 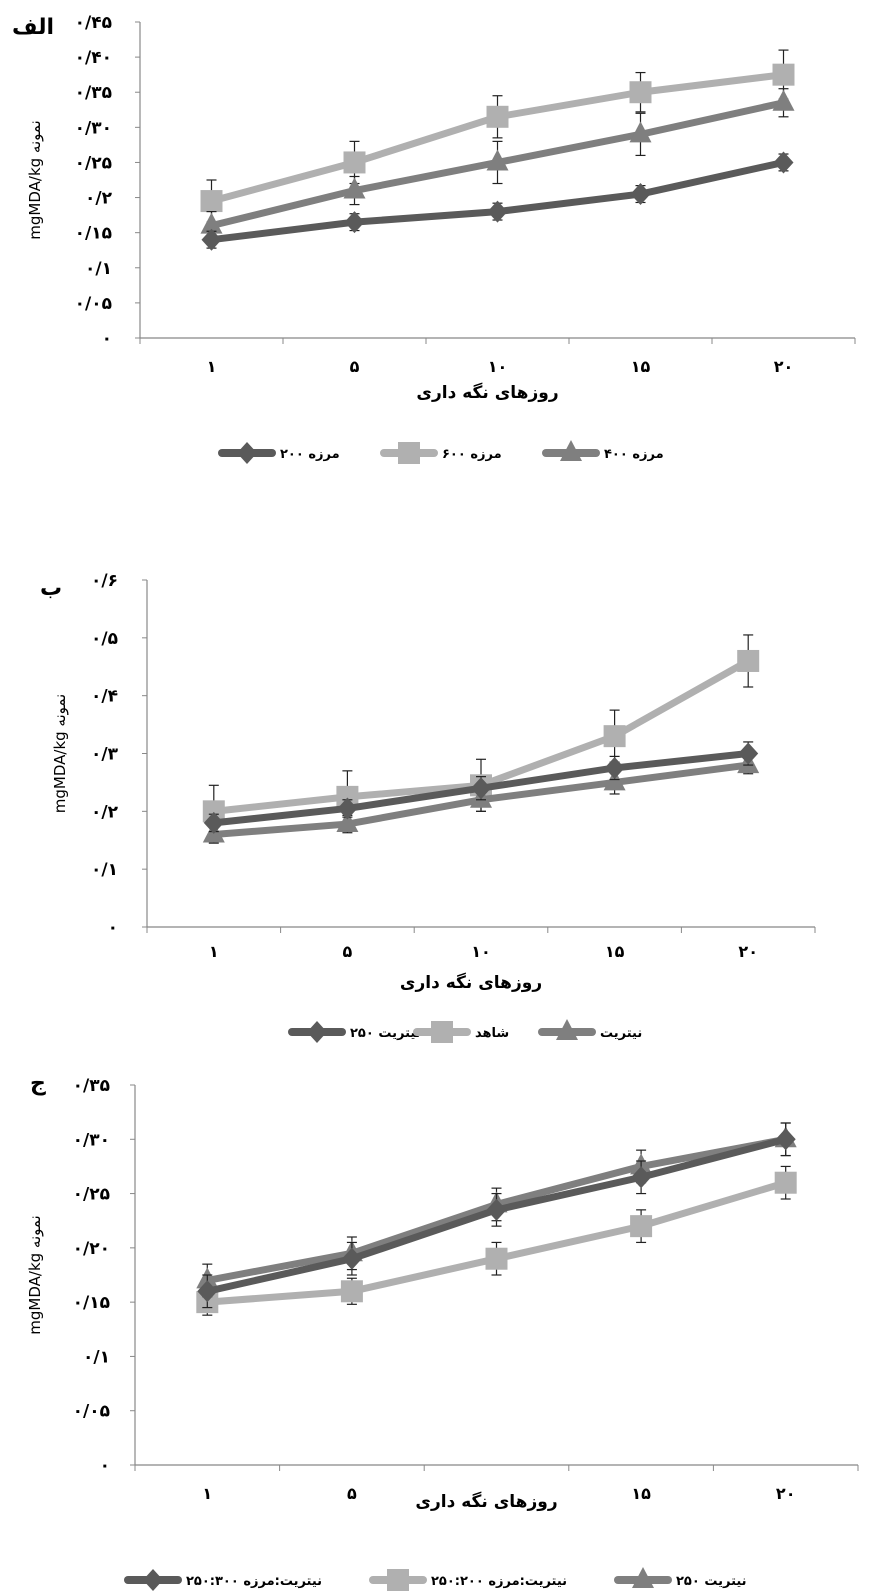 What do you see at coordinates (499, 1581) in the screenshot?
I see `legend-label: نیتریت:مرزه ۲۵۰:۲۰۰` at bounding box center [499, 1581].